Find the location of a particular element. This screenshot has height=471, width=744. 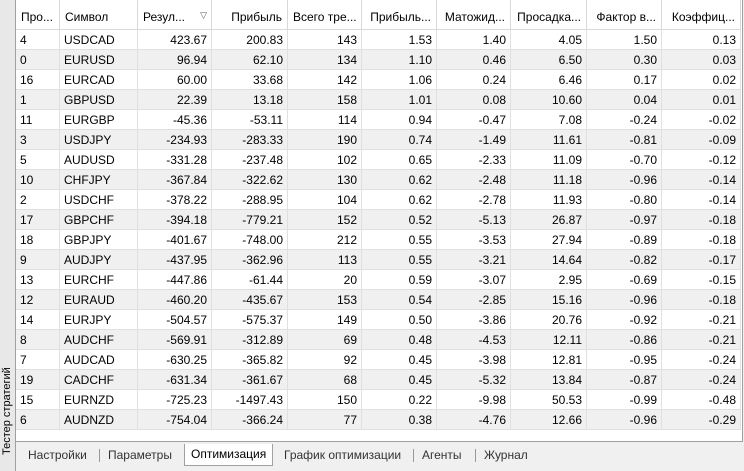

table-cell: -0.12 is located at coordinates (701, 160).